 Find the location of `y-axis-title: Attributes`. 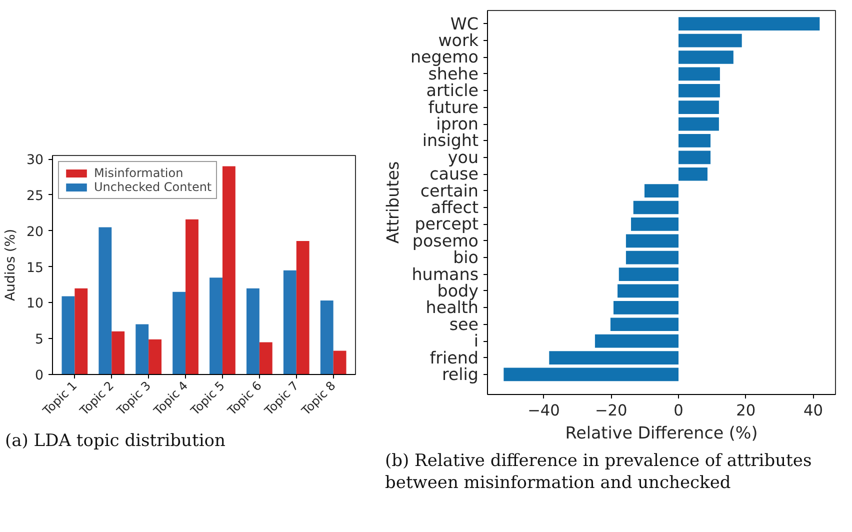

y-axis-title: Attributes is located at coordinates (392, 202).